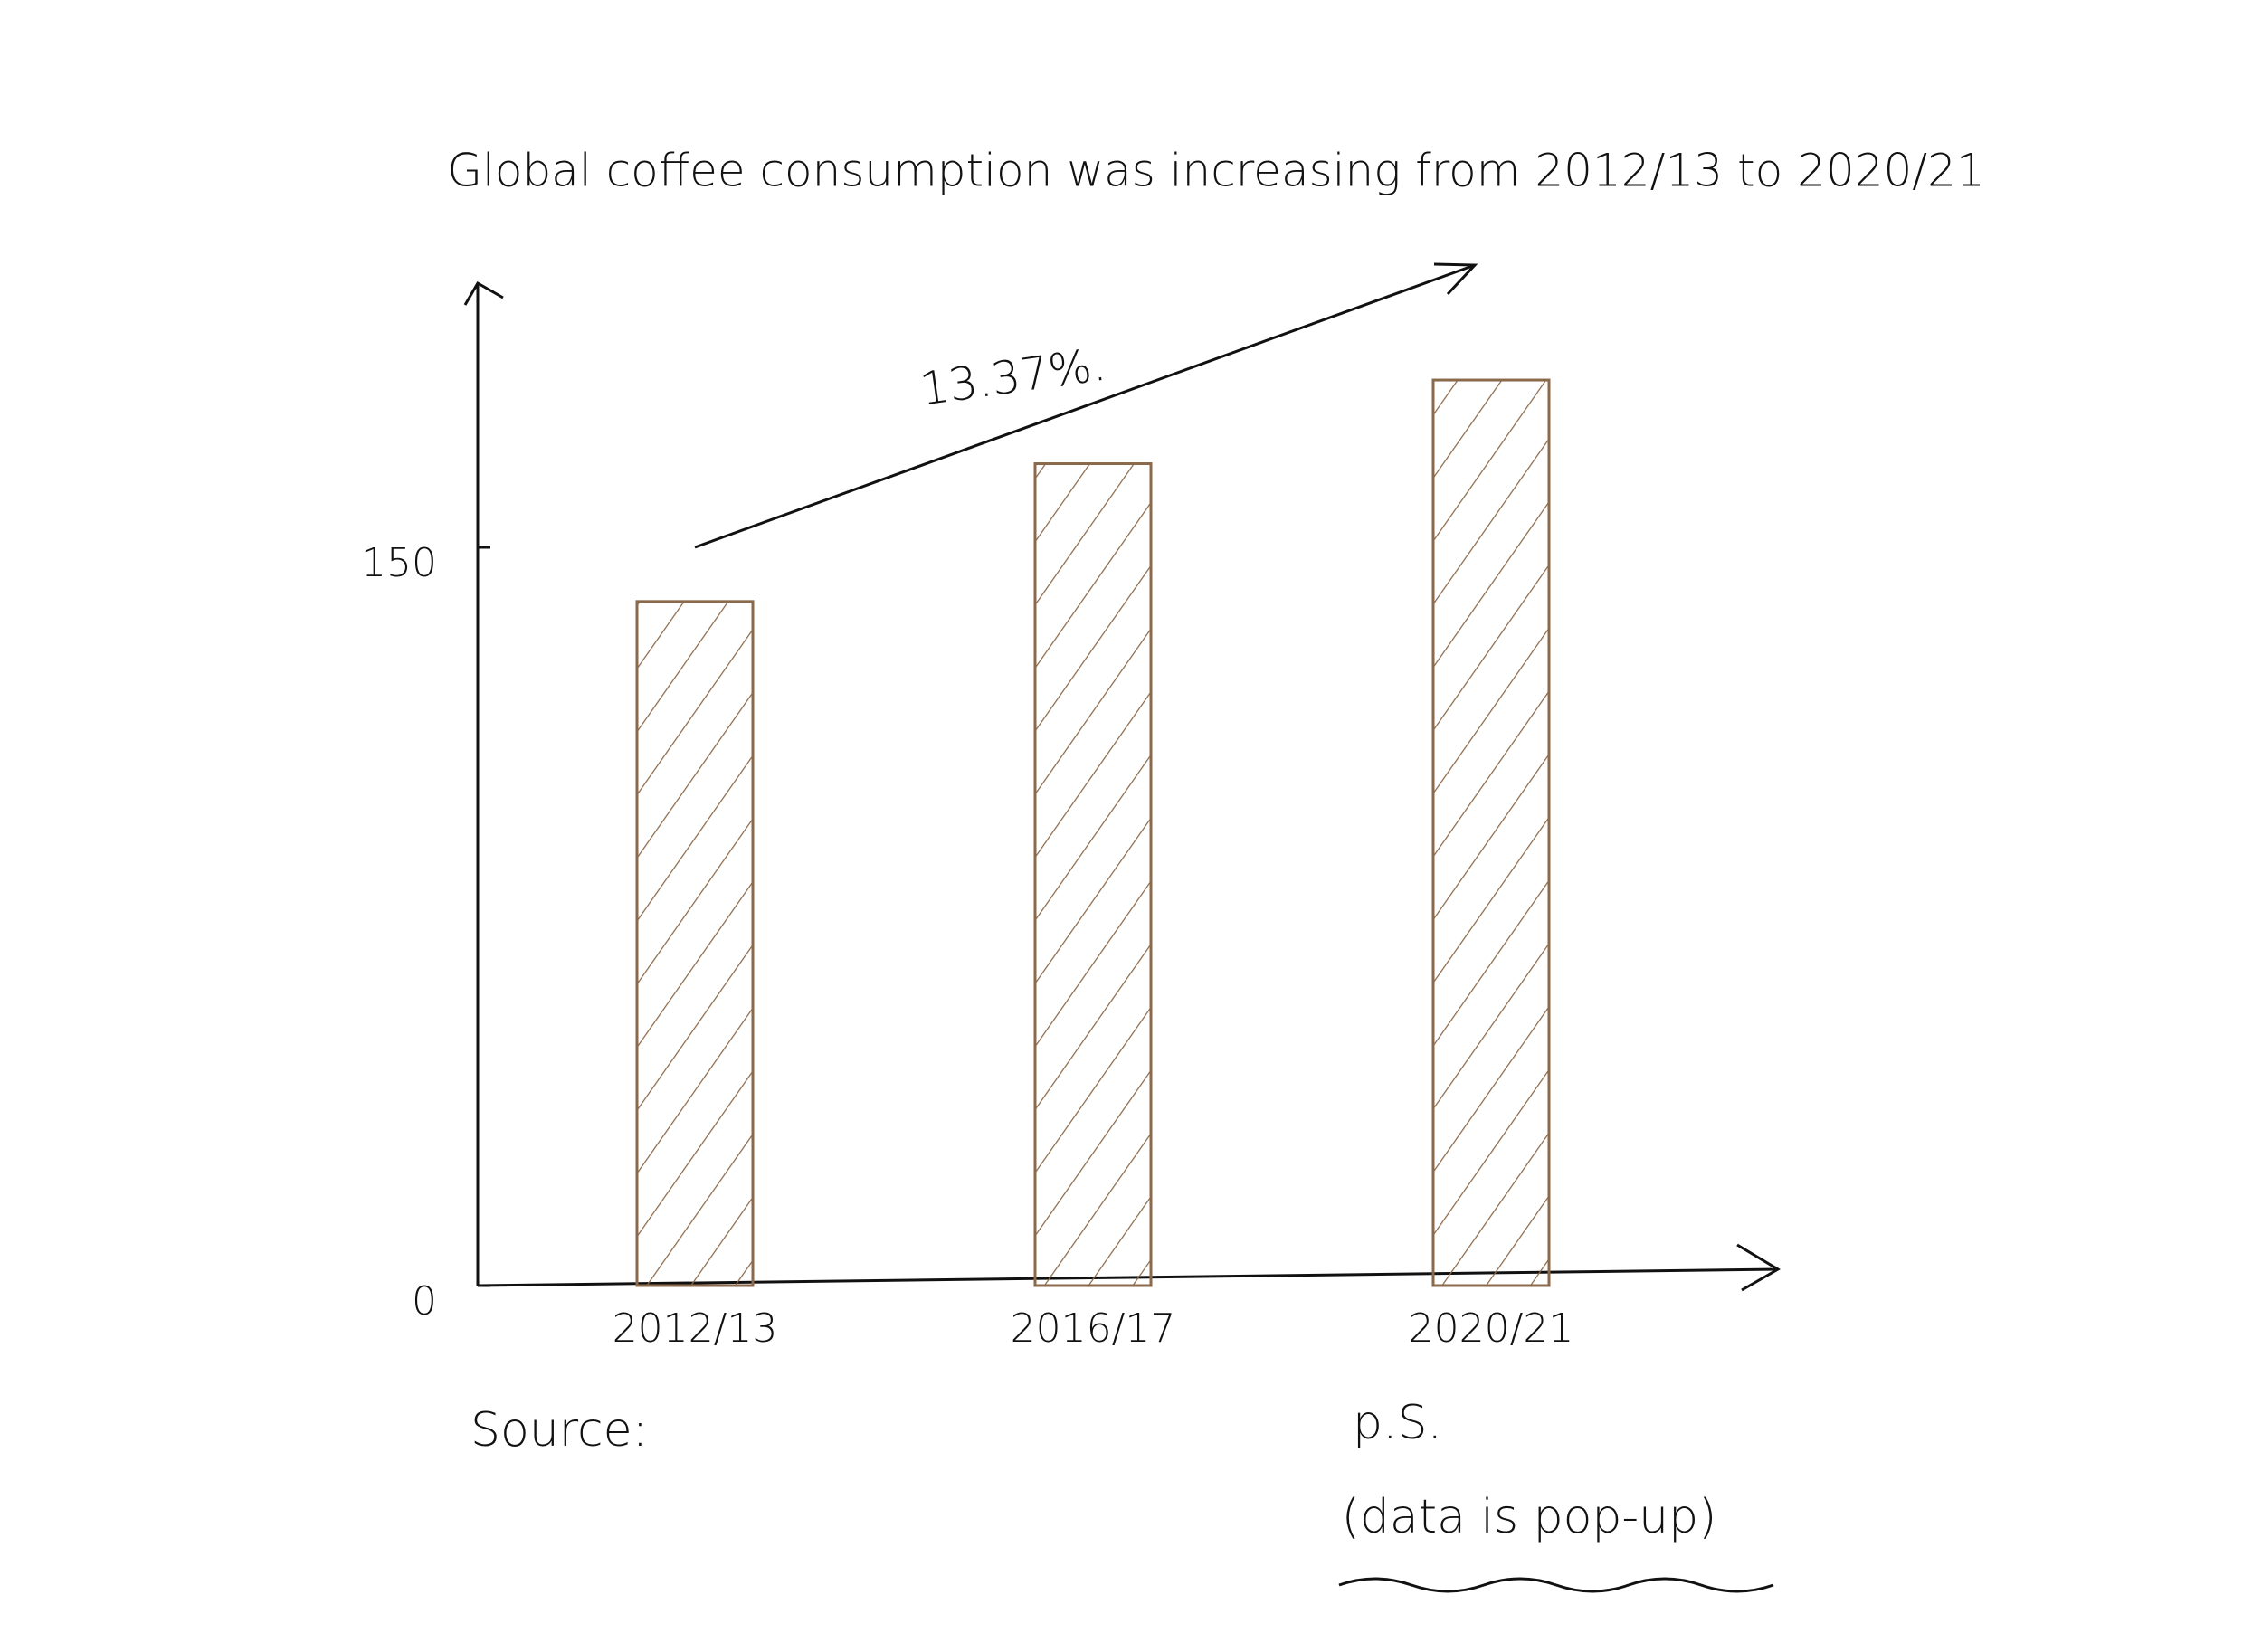  What do you see at coordinates (1456, 279) in the screenshot?
I see `trend-arrow-head` at bounding box center [1456, 279].